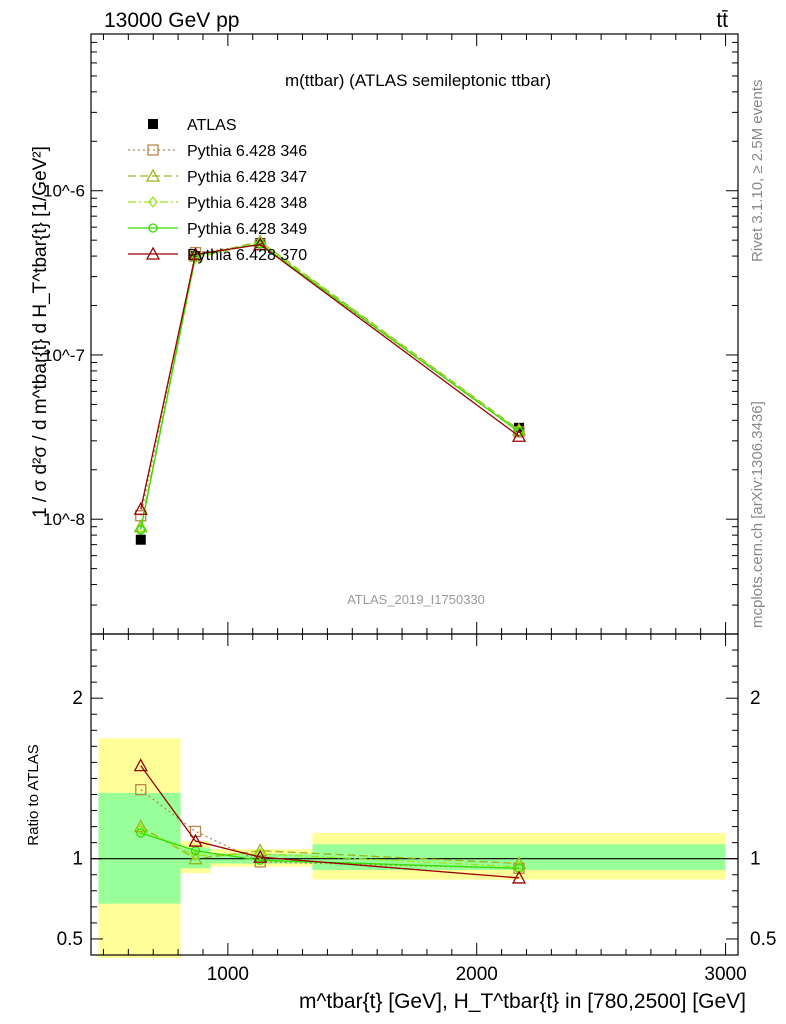 This screenshot has width=786, height=1024. I want to click on ratio-series-group, so click(330, 821).